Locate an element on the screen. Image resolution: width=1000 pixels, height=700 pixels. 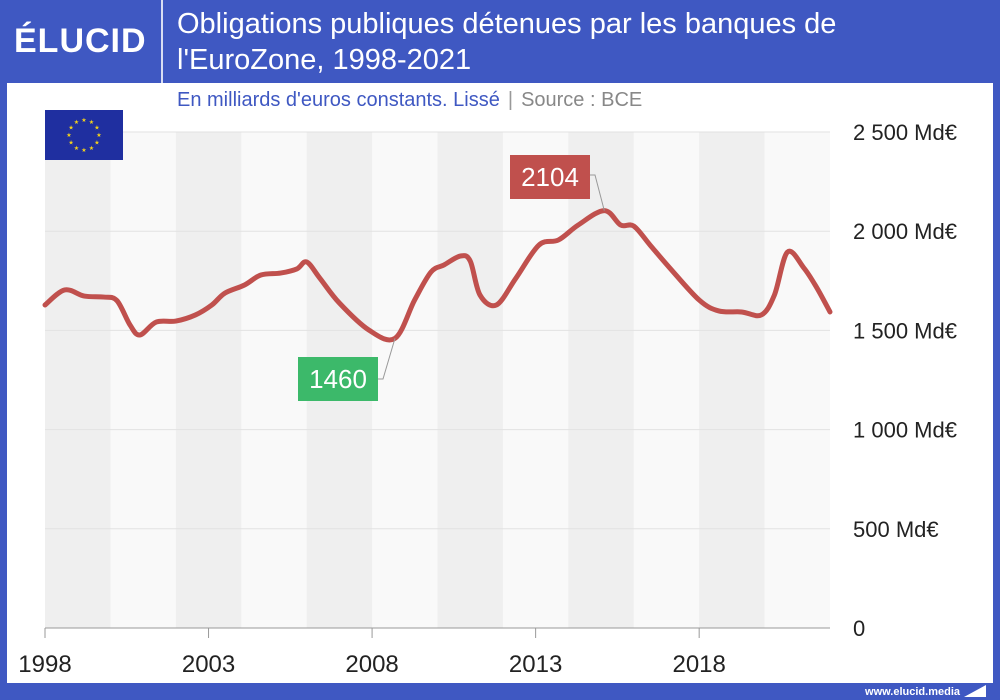
header-divider is located at coordinates (162, 41).